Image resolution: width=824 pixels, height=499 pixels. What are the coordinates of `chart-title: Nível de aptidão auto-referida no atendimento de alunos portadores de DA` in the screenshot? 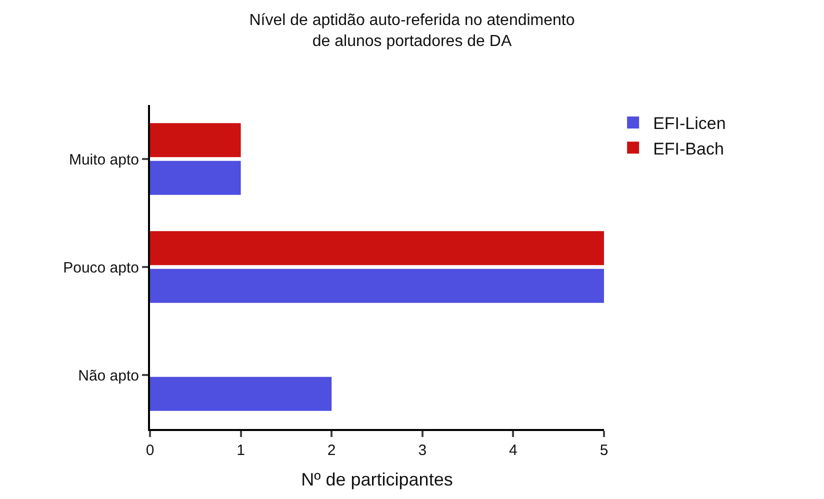 It's located at (412, 31).